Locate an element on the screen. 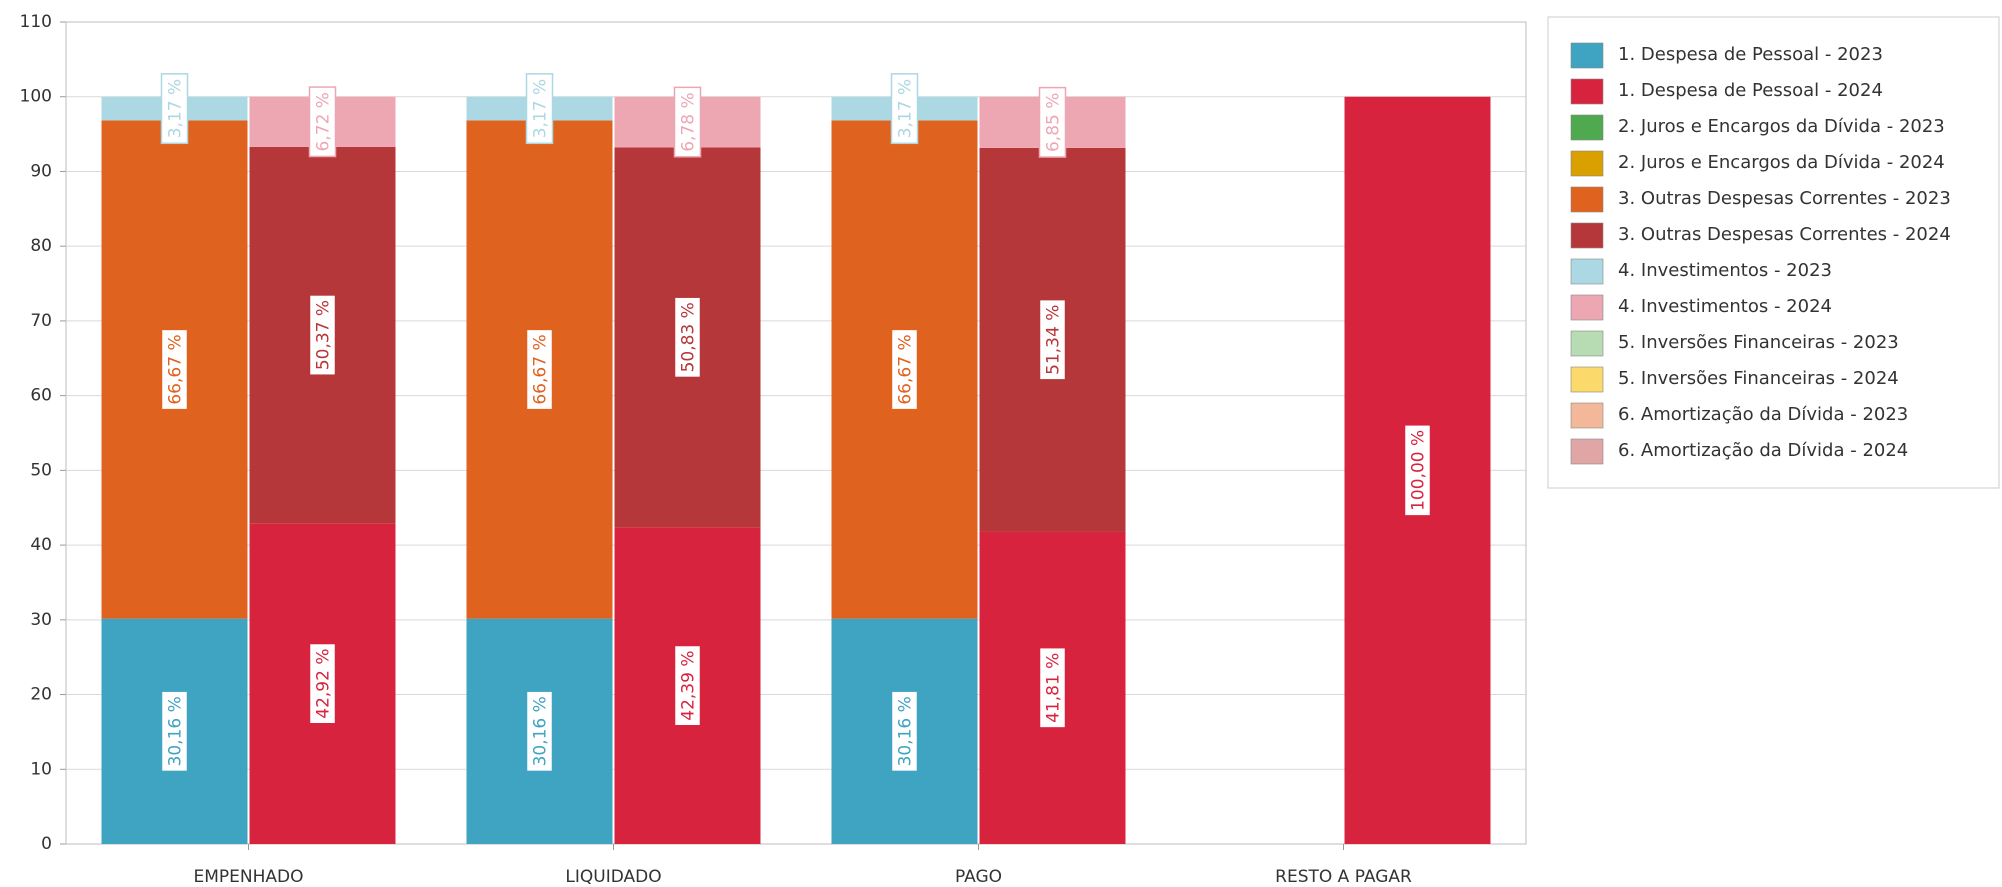  data-label-text: 41,81 % is located at coordinates (1054, 688).